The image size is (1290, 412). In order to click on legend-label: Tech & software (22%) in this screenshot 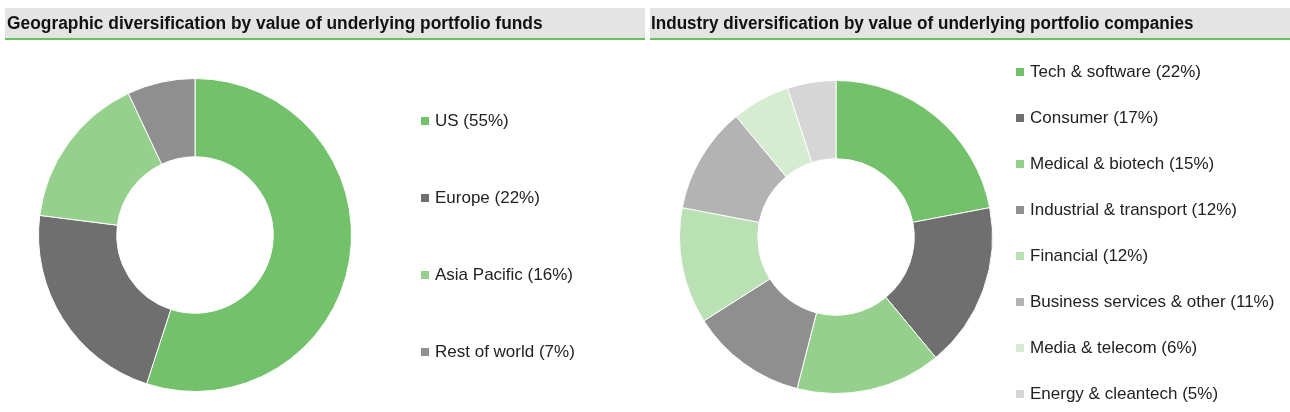, I will do `click(1116, 72)`.